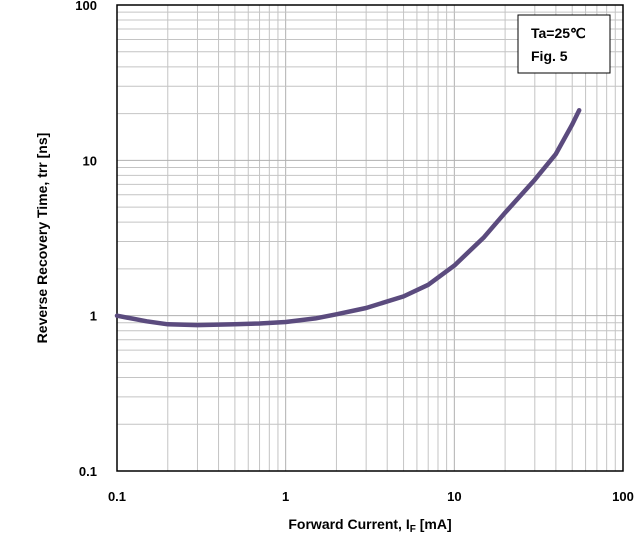 The image size is (635, 541). What do you see at coordinates (413, 529) in the screenshot?
I see `x-axis-label-subscript: F` at bounding box center [413, 529].